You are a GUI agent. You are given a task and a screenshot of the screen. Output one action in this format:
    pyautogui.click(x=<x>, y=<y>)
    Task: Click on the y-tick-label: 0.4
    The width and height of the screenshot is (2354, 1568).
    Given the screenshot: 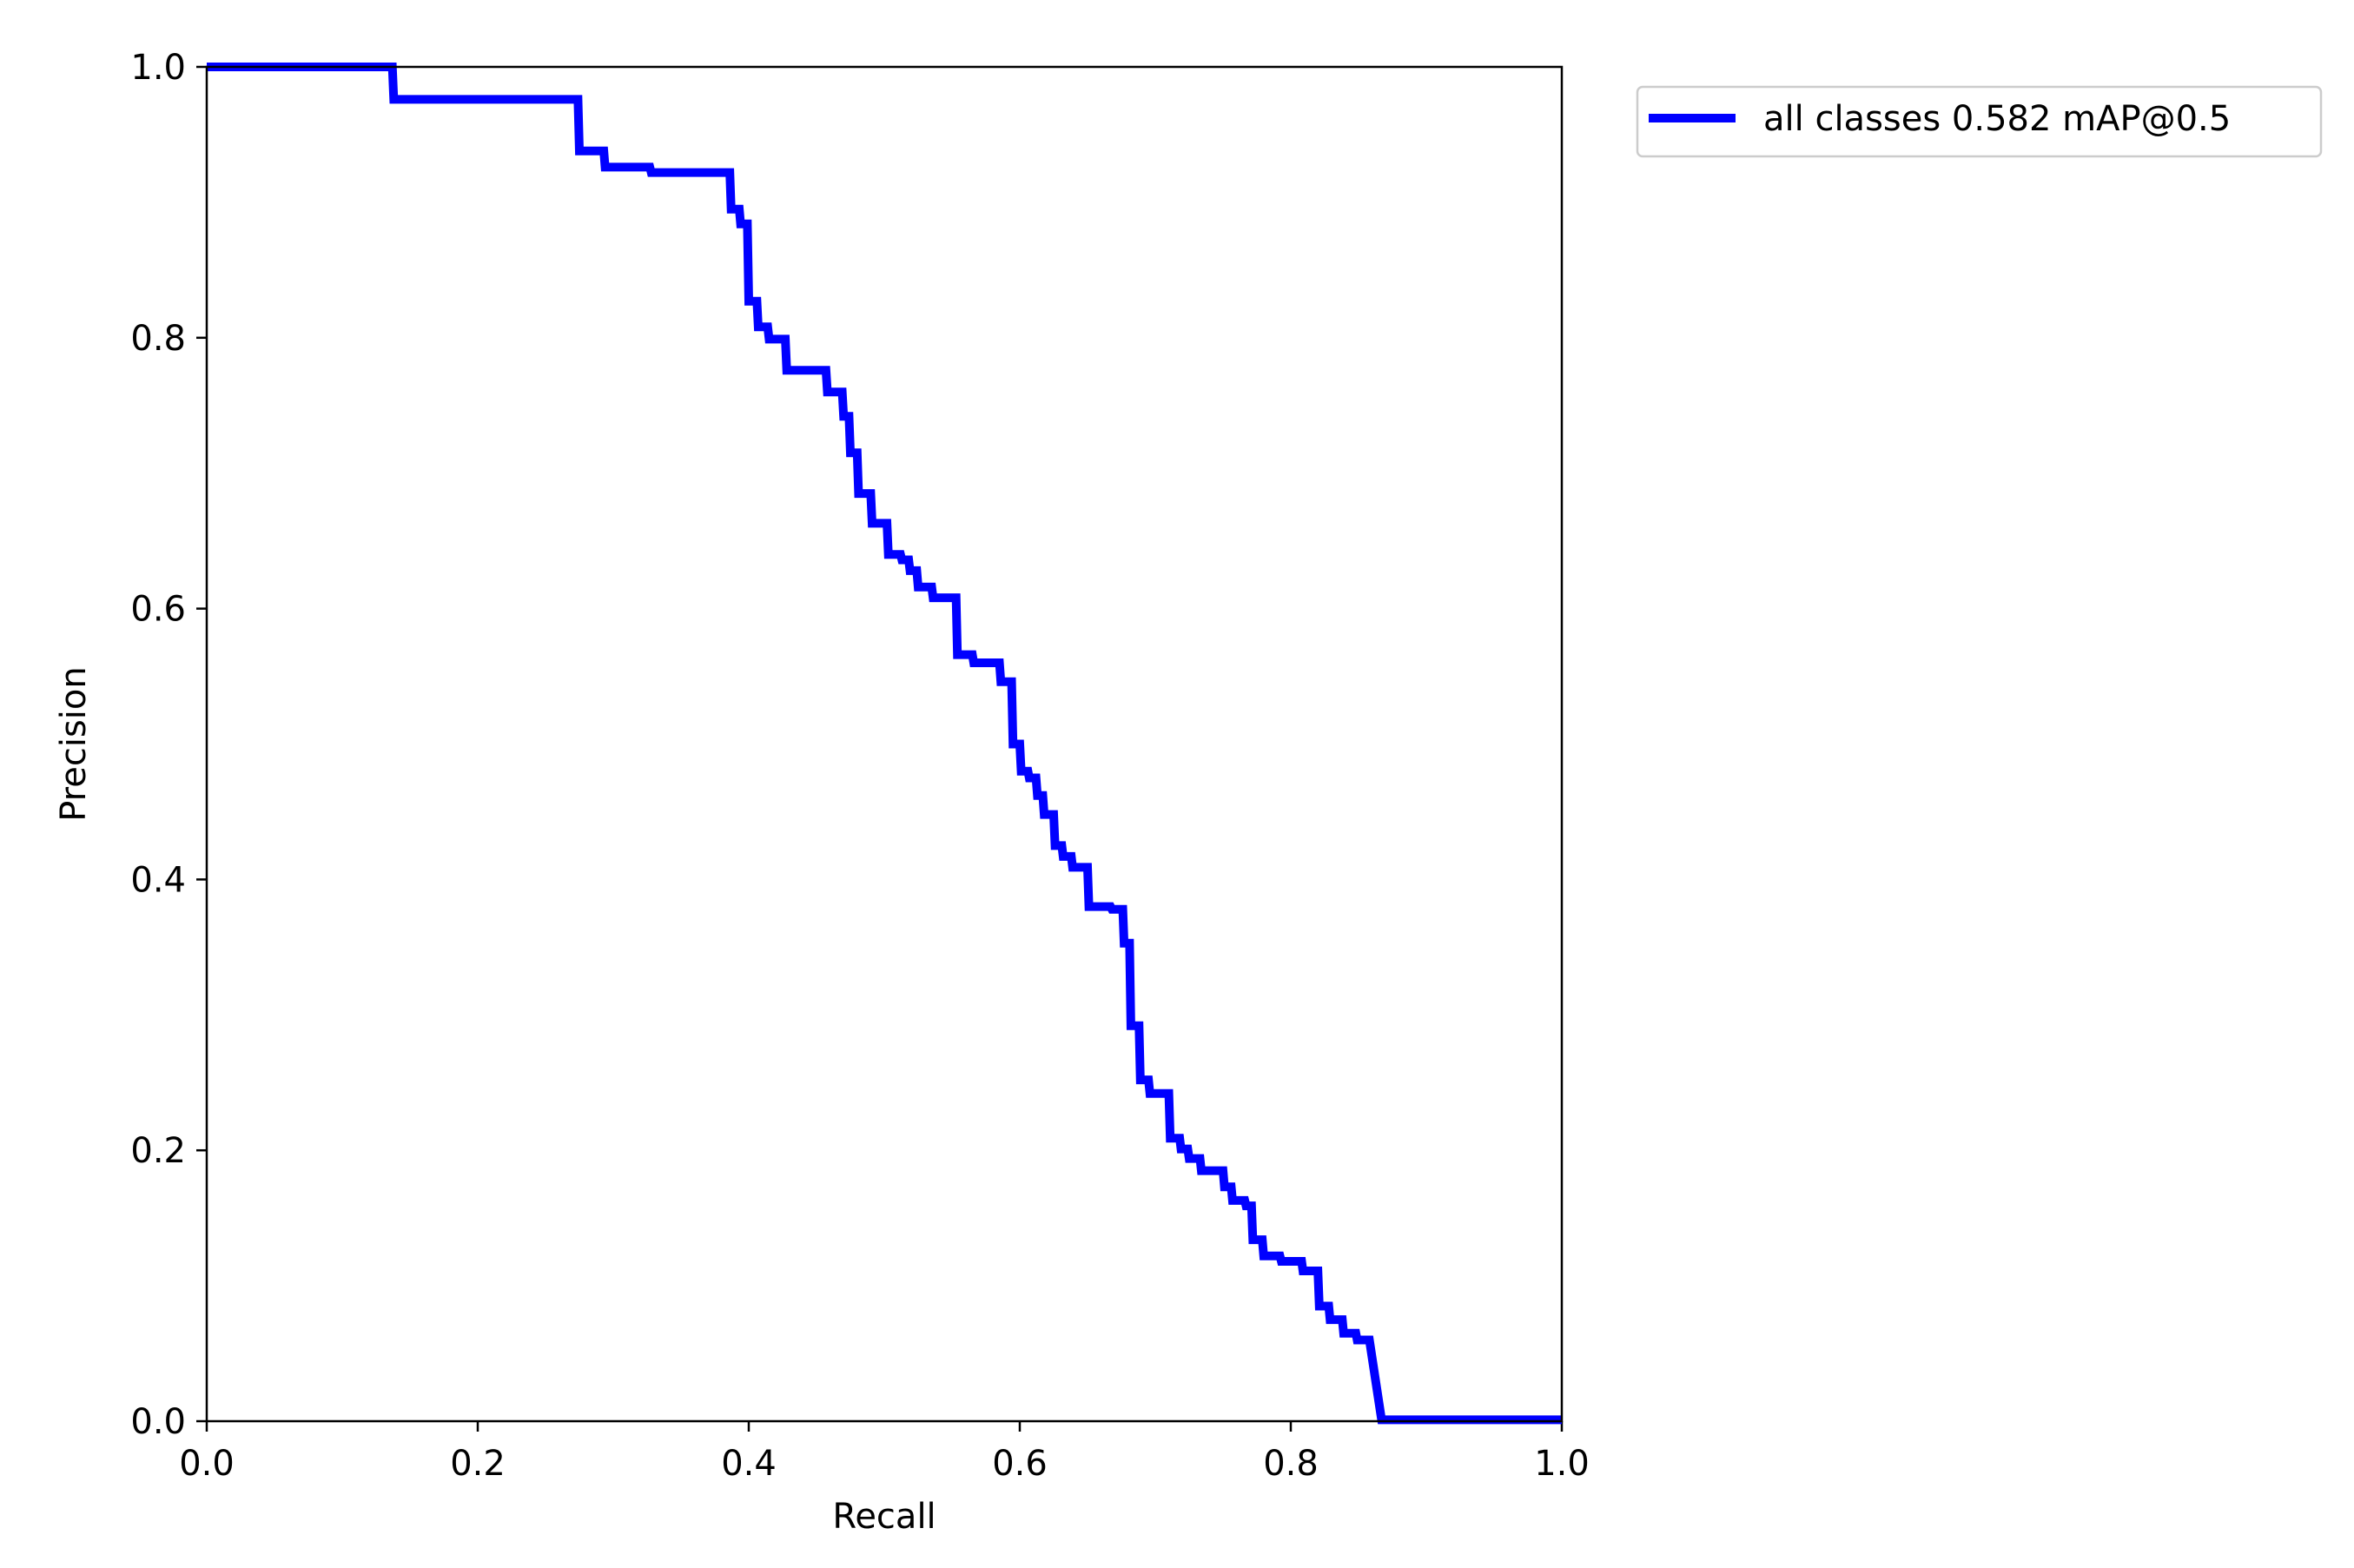 What is the action you would take?
    pyautogui.click(x=158, y=880)
    